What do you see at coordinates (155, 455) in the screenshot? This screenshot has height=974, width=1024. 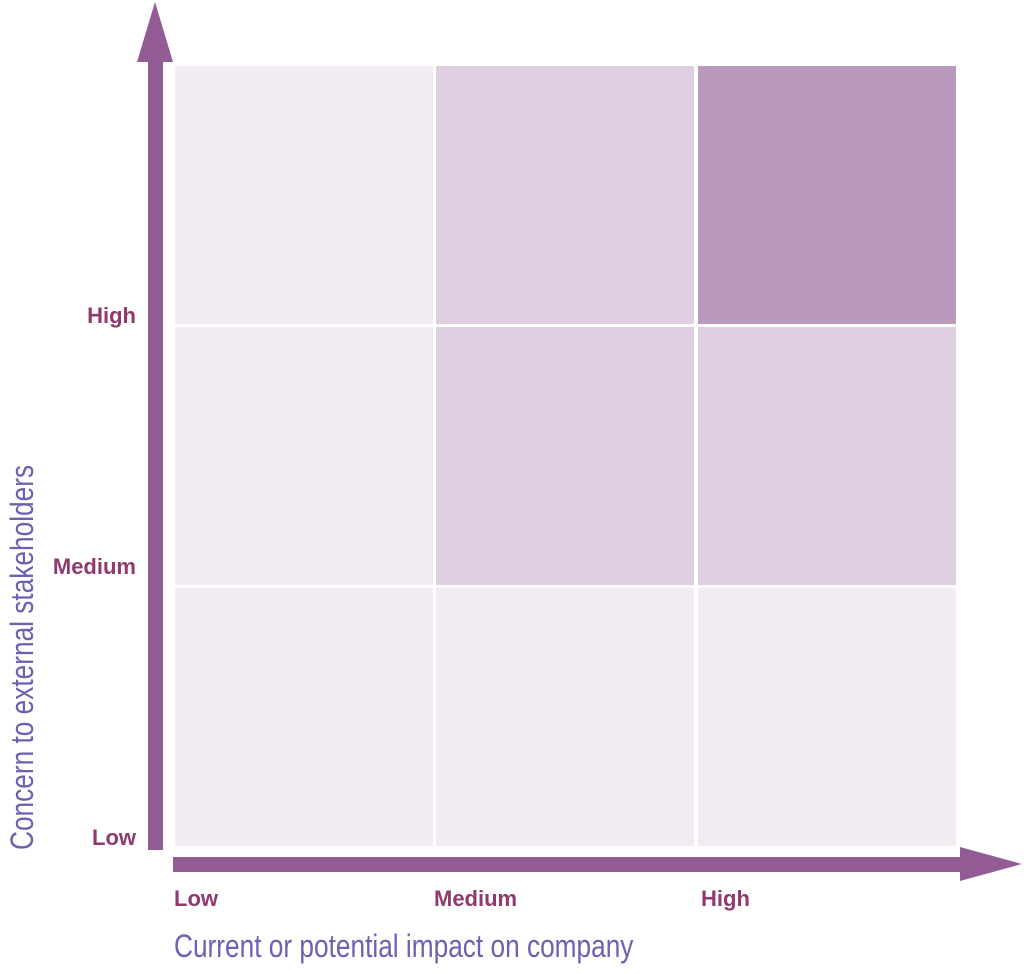 I see `y-axis-shaft` at bounding box center [155, 455].